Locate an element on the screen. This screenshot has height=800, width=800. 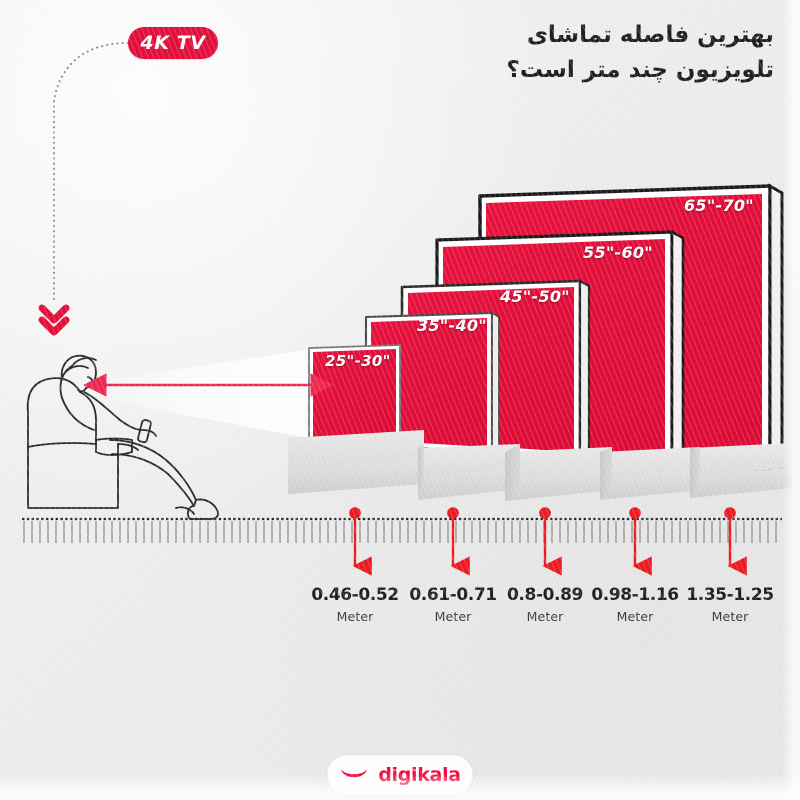
double-chevron-down-icon is located at coordinates (54, 320).